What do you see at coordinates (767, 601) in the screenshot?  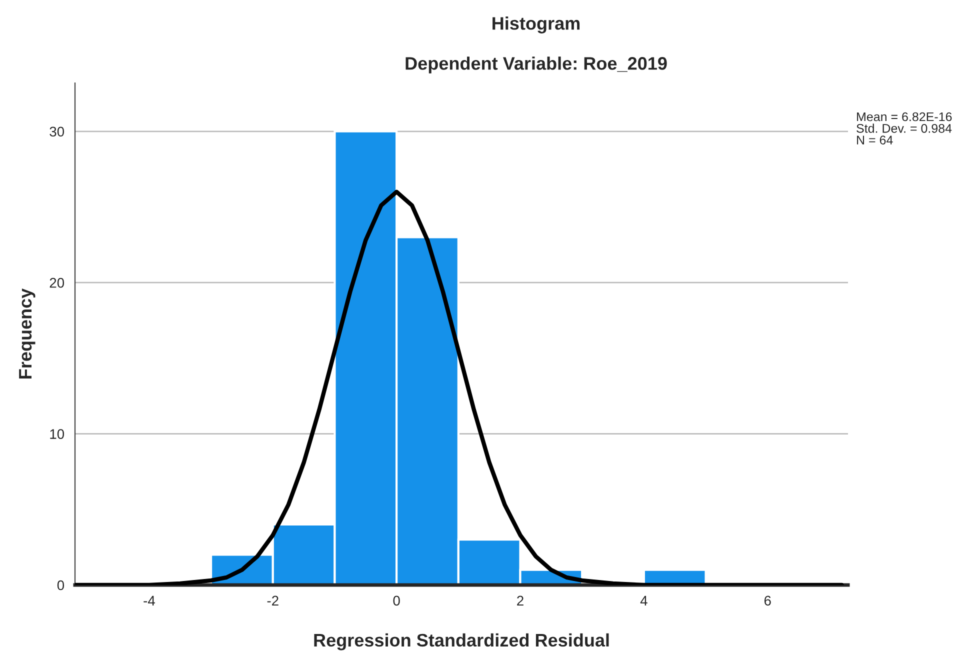 I see `x-tick-label: 6` at bounding box center [767, 601].